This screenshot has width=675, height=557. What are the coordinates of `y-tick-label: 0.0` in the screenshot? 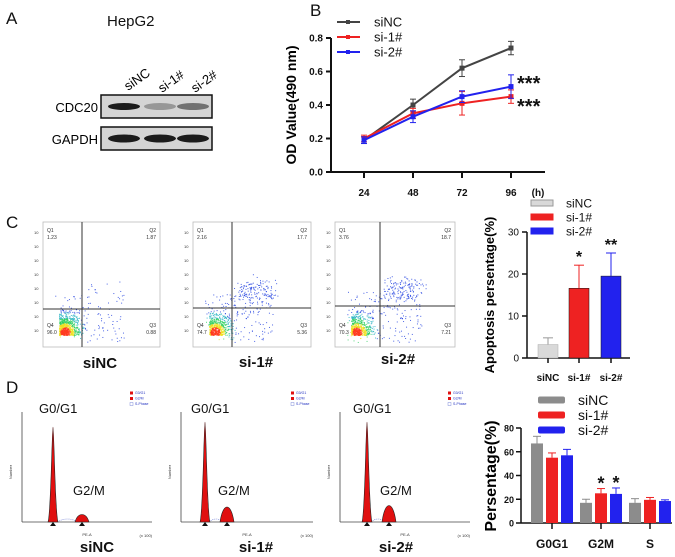 It's located at (316, 173).